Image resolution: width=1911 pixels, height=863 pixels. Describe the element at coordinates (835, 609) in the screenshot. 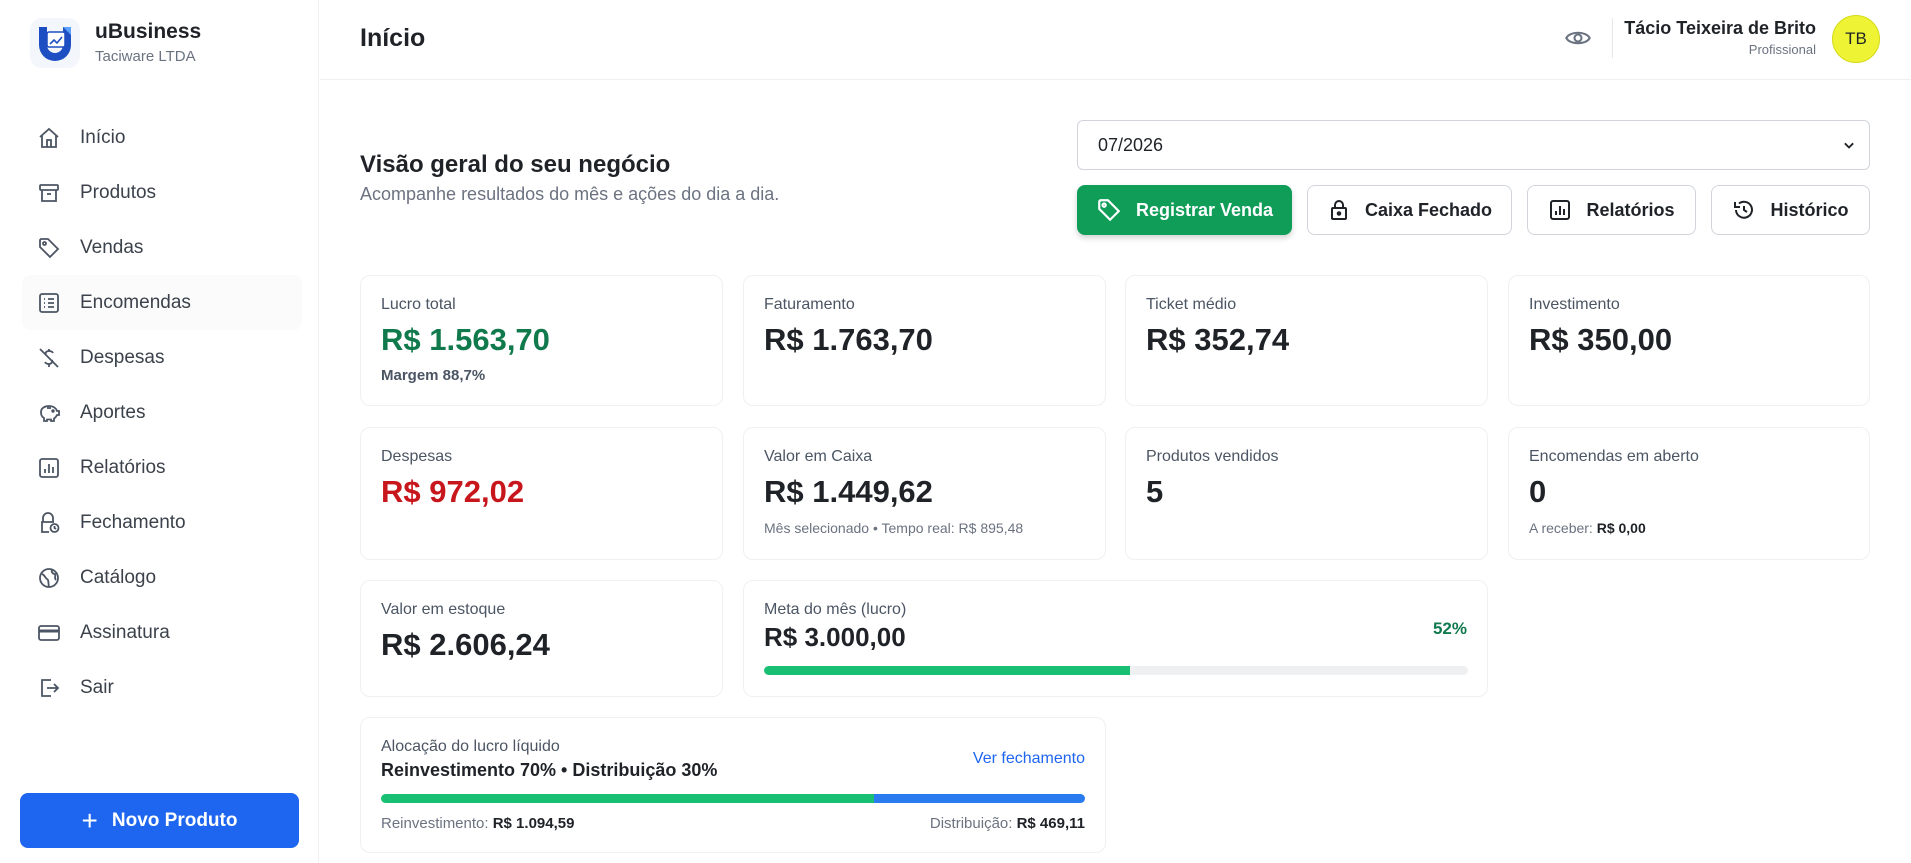

I see `card-label: Meta do mês (lucro)` at that location.